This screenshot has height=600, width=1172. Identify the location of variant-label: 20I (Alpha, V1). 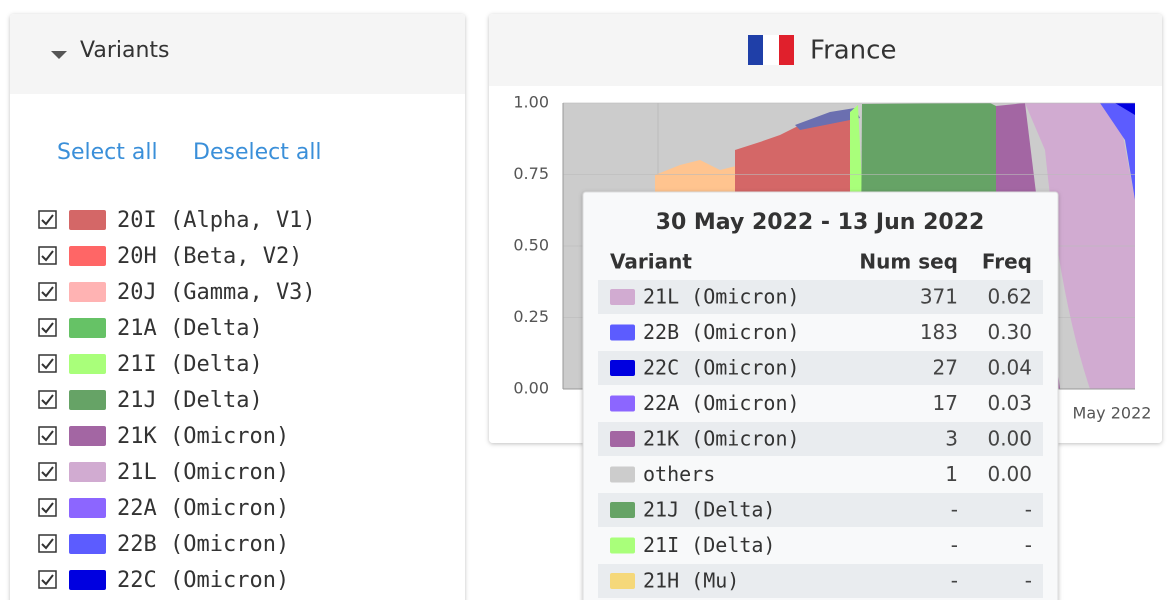
(216, 220).